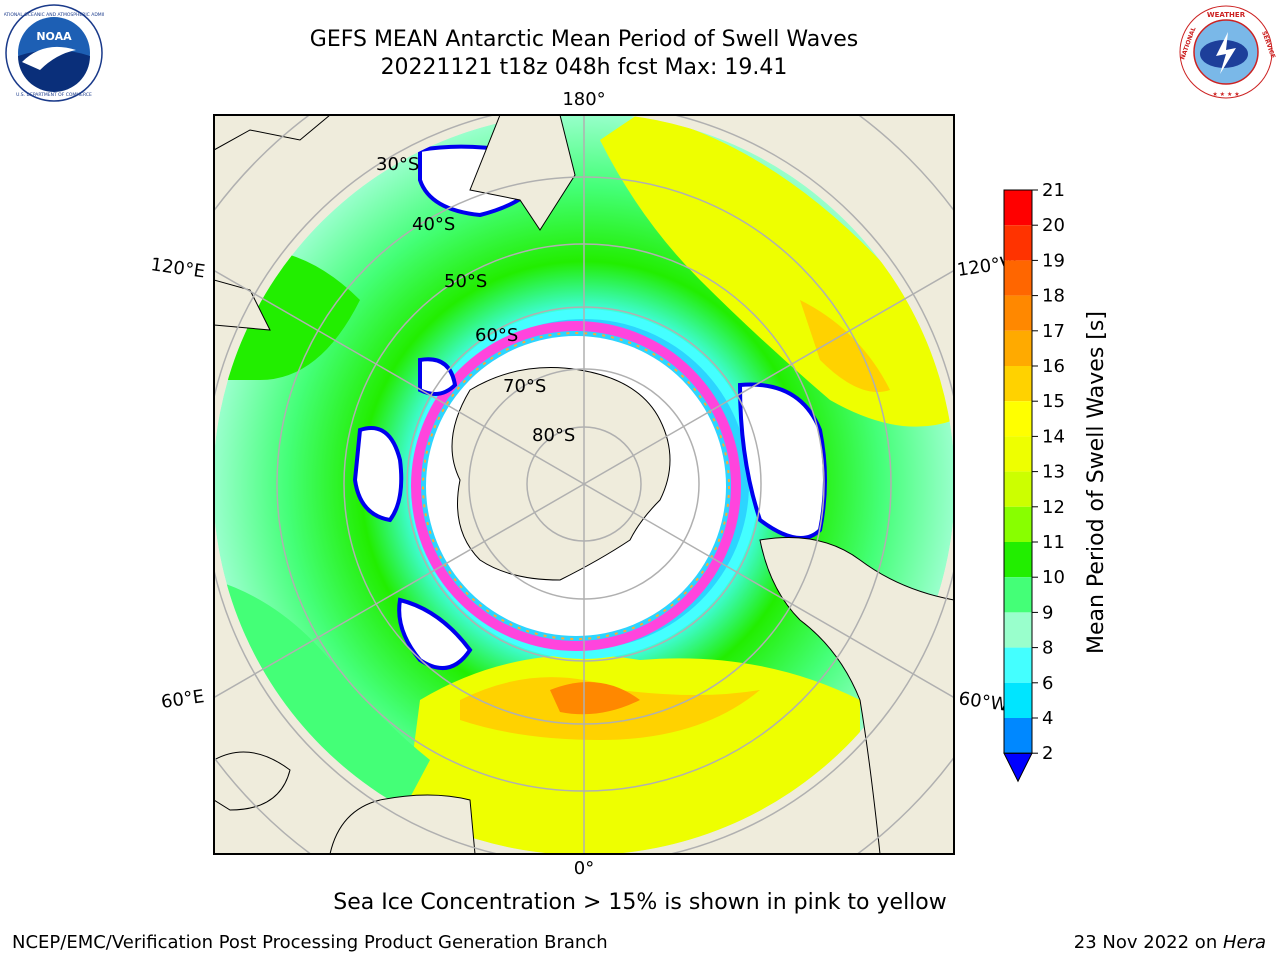 Image resolution: width=1280 pixels, height=960 pixels. What do you see at coordinates (496, 335) in the screenshot?
I see `lat-label-60s: 60°S` at bounding box center [496, 335].